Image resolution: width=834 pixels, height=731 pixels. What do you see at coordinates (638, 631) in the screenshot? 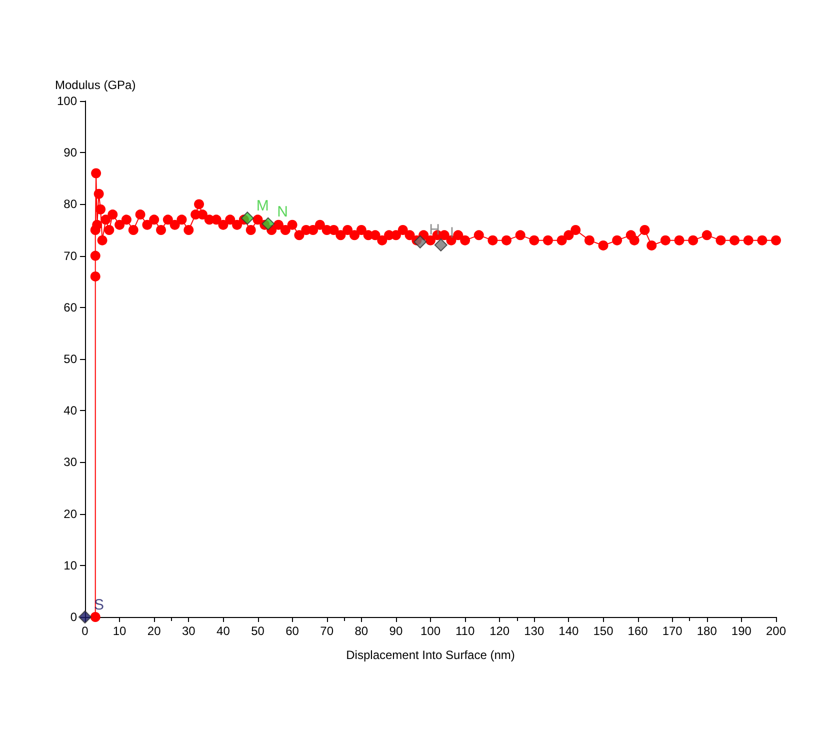
I see `x-tick-label: 160` at bounding box center [638, 631].